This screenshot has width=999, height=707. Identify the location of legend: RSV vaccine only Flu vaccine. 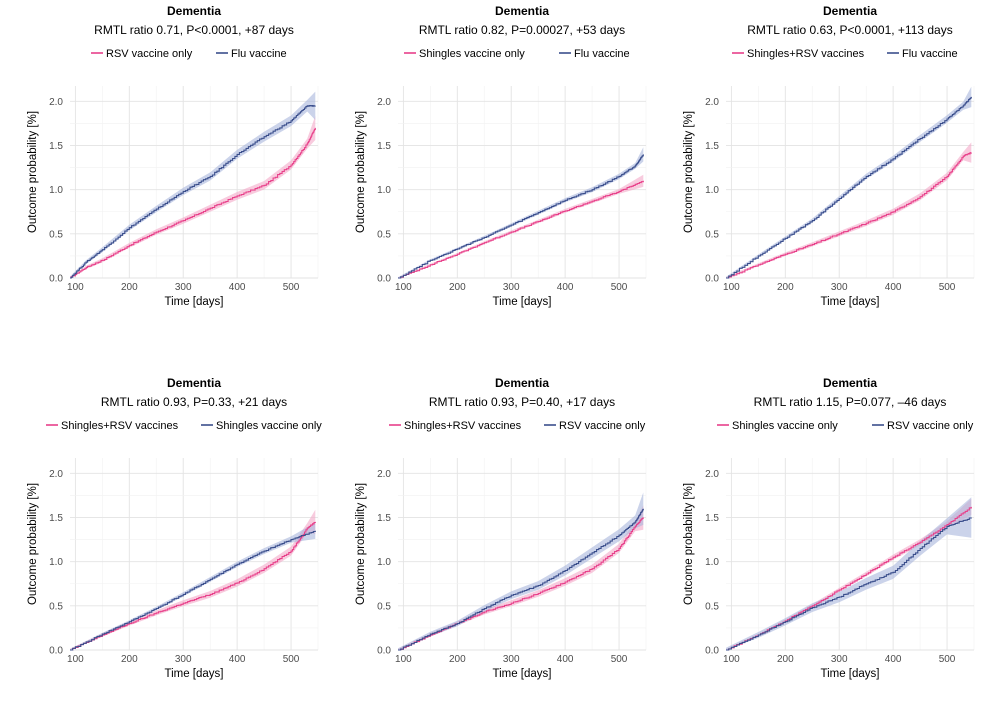
(189, 54).